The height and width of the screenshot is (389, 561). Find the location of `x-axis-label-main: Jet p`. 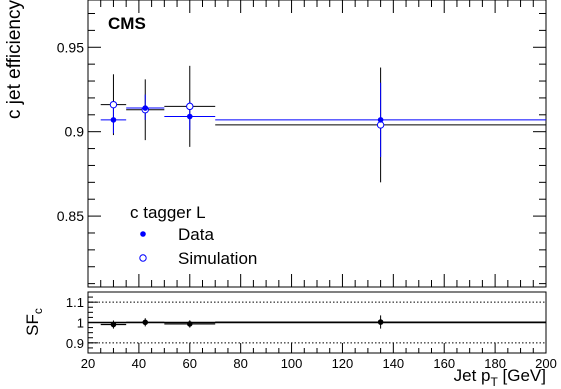

x-axis-label-main: Jet p is located at coordinates (472, 375).